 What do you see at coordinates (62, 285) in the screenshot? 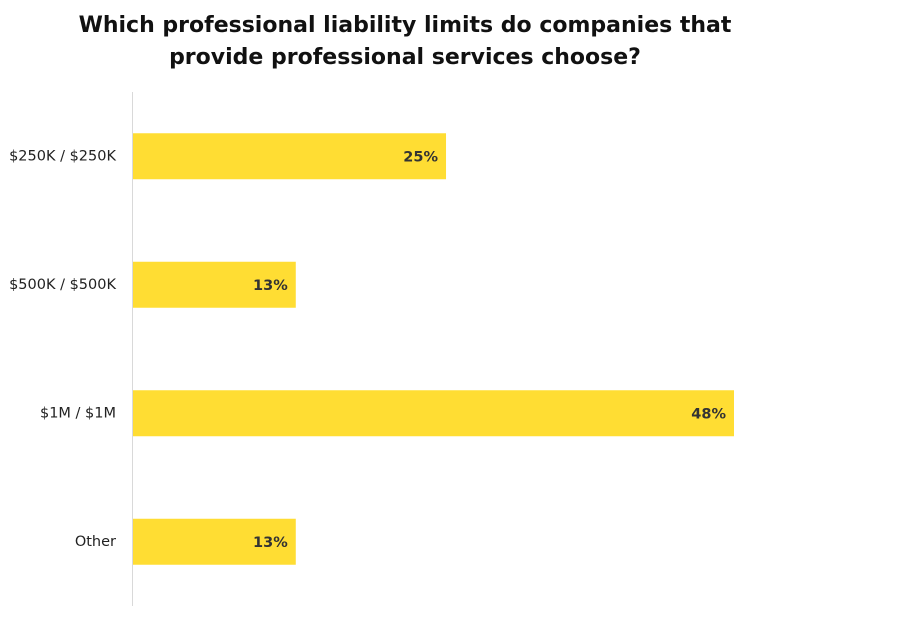
I see `category-label-2: $500K / $500K` at bounding box center [62, 285].